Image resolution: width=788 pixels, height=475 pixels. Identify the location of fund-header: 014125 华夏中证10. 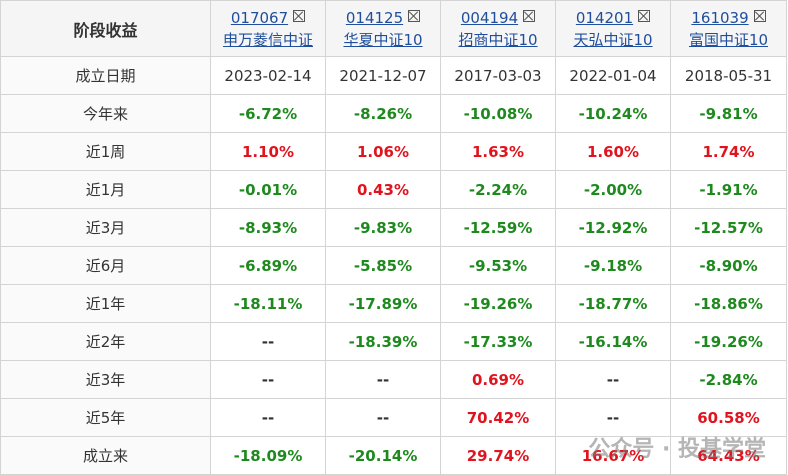
(383, 28).